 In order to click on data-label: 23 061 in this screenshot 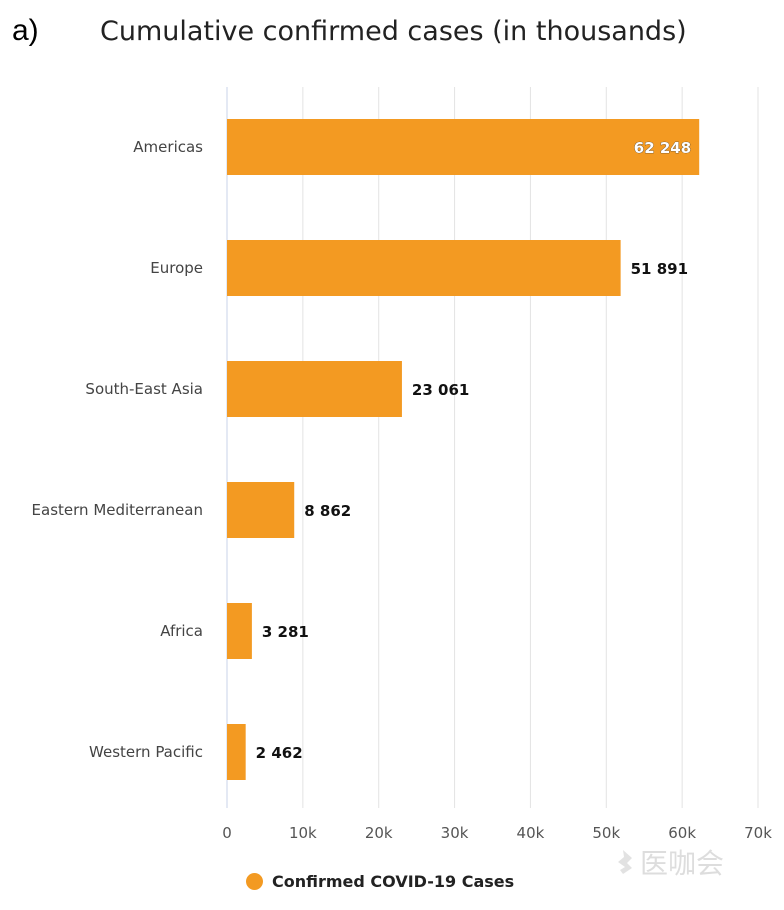, I will do `click(440, 390)`.